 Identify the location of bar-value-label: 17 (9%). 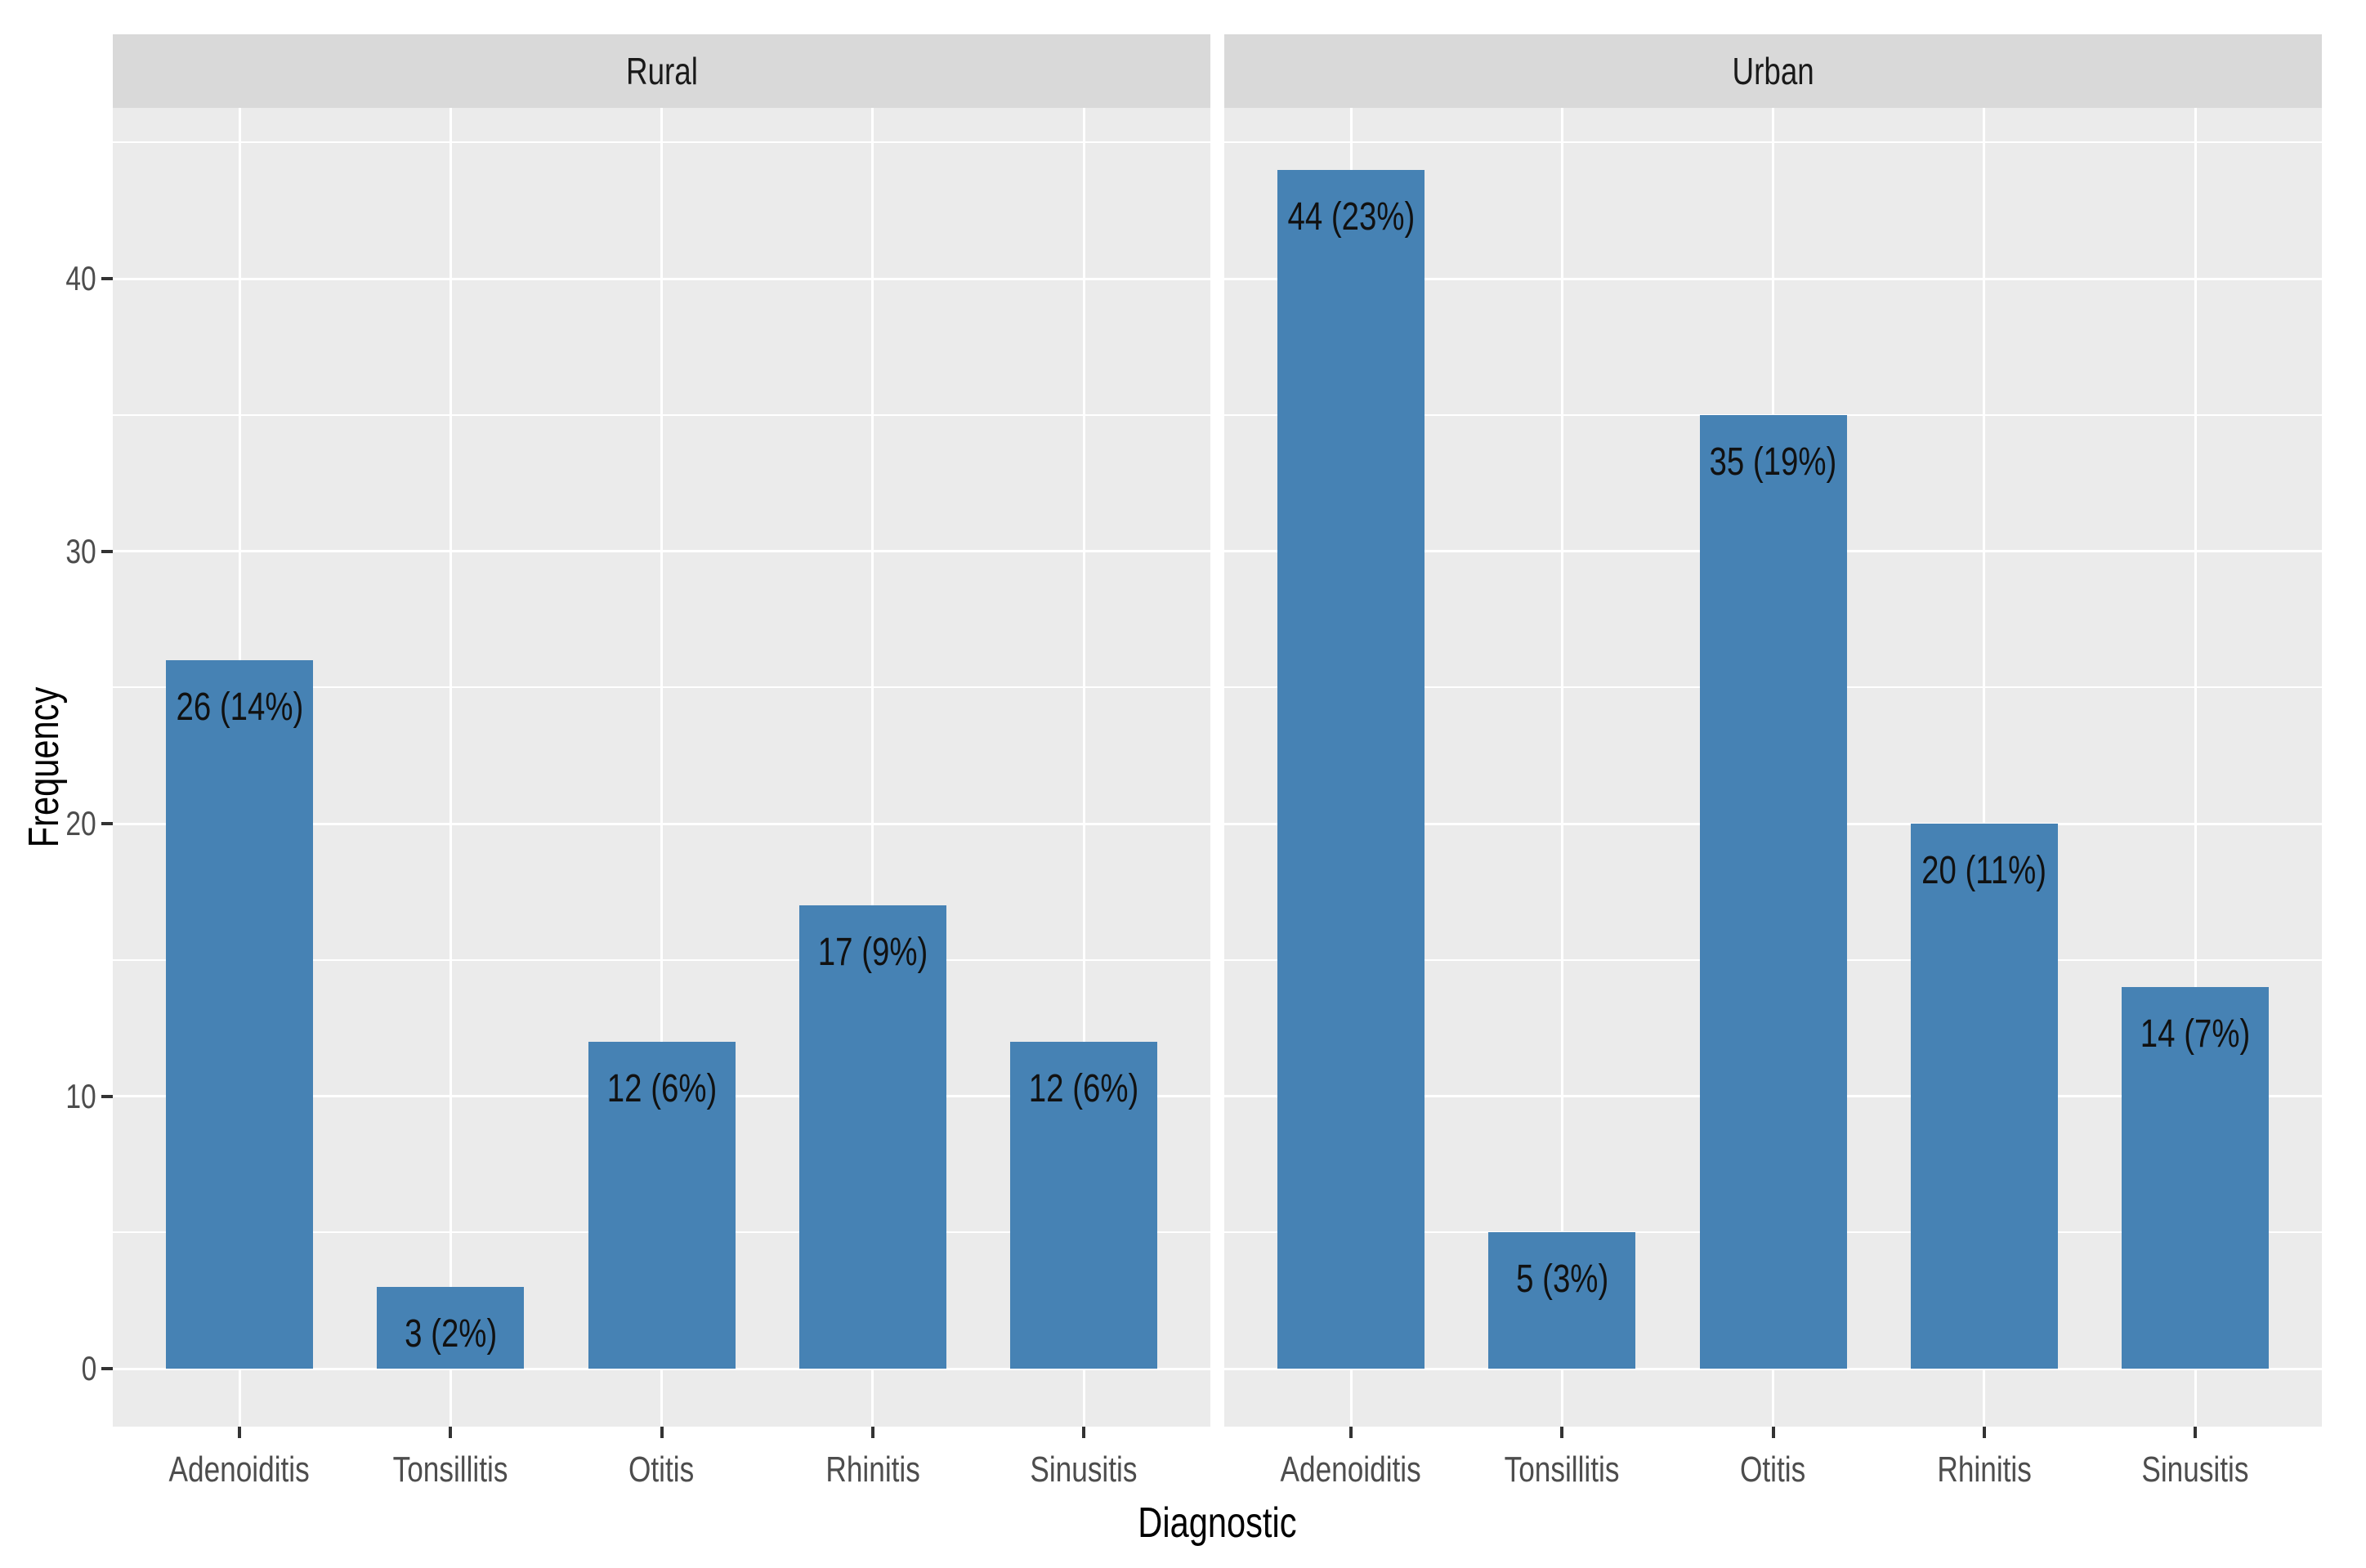
(873, 953).